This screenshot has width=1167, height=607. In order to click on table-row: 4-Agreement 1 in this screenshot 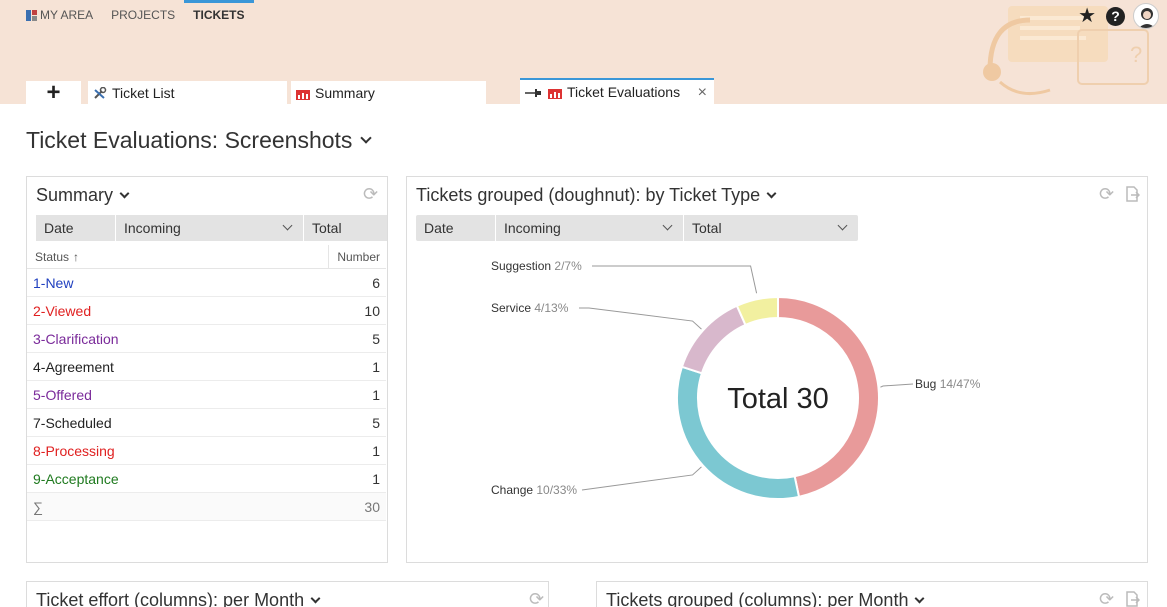, I will do `click(206, 367)`.